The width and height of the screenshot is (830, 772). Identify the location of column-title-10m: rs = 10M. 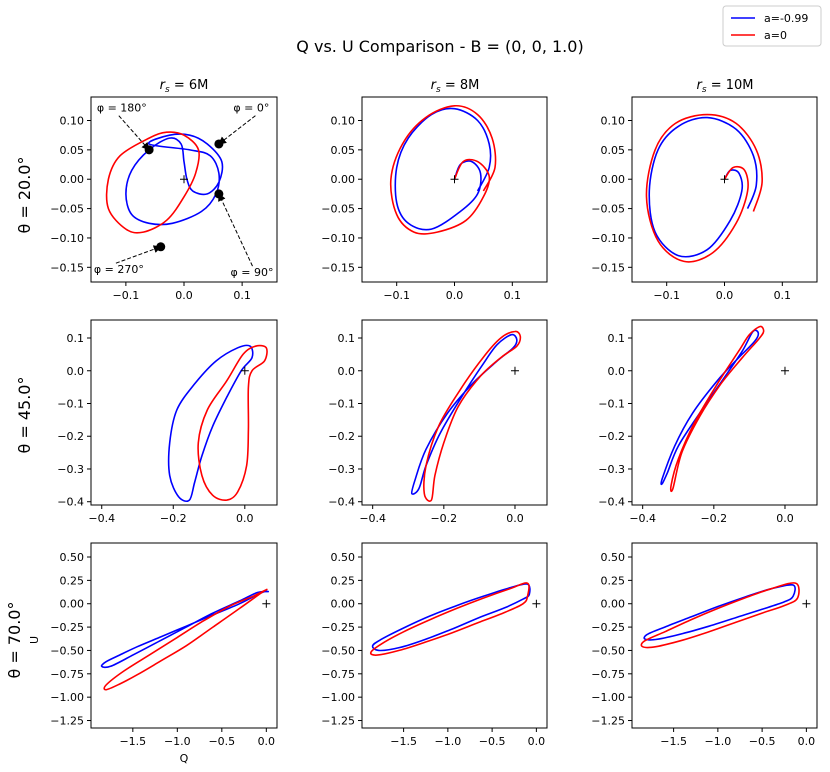
(725, 86).